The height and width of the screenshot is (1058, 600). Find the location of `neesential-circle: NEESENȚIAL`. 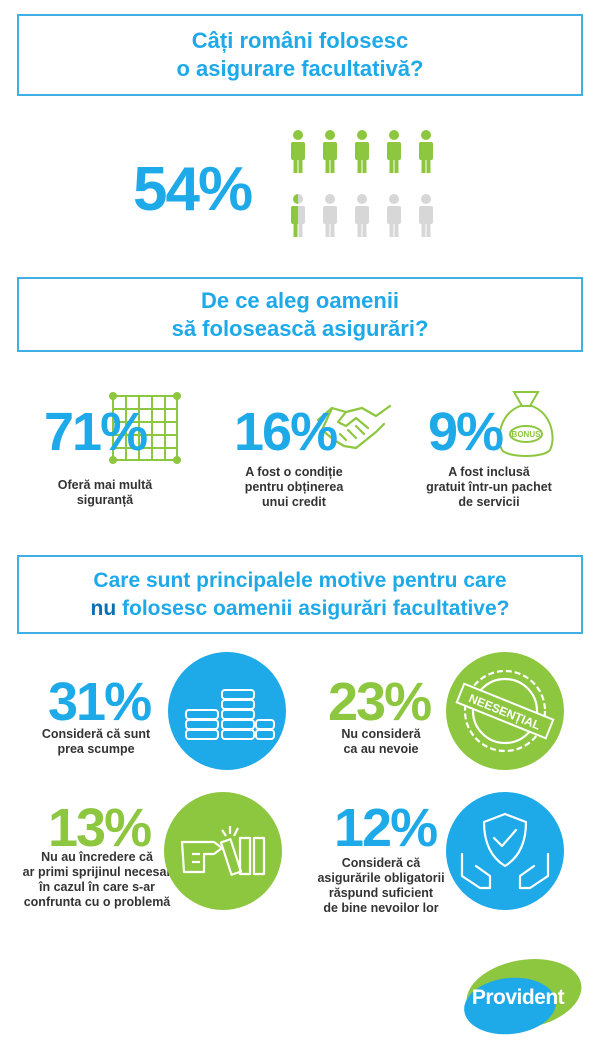

neesential-circle: NEESENȚIAL is located at coordinates (505, 711).